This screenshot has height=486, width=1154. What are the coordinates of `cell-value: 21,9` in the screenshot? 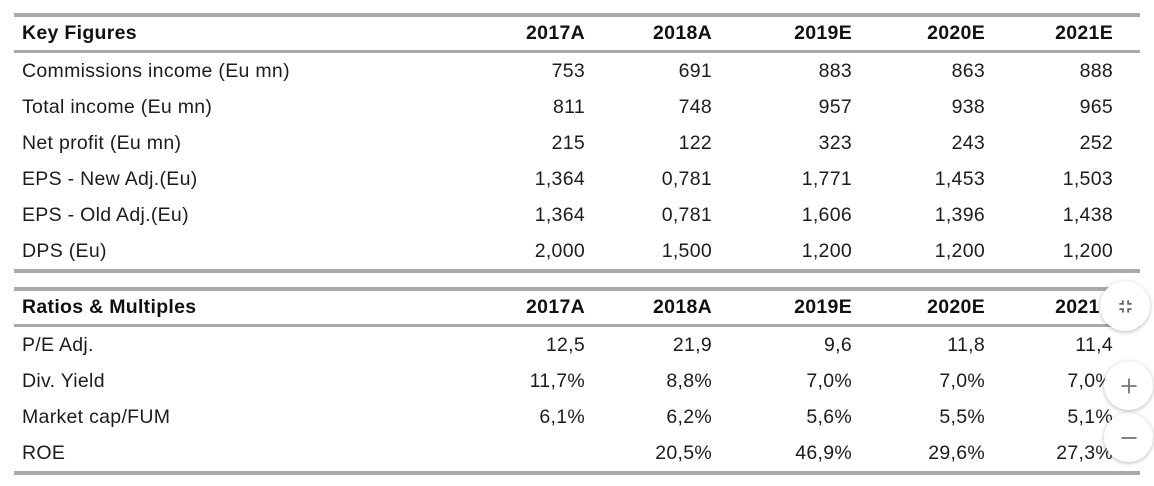 It's located at (692, 344).